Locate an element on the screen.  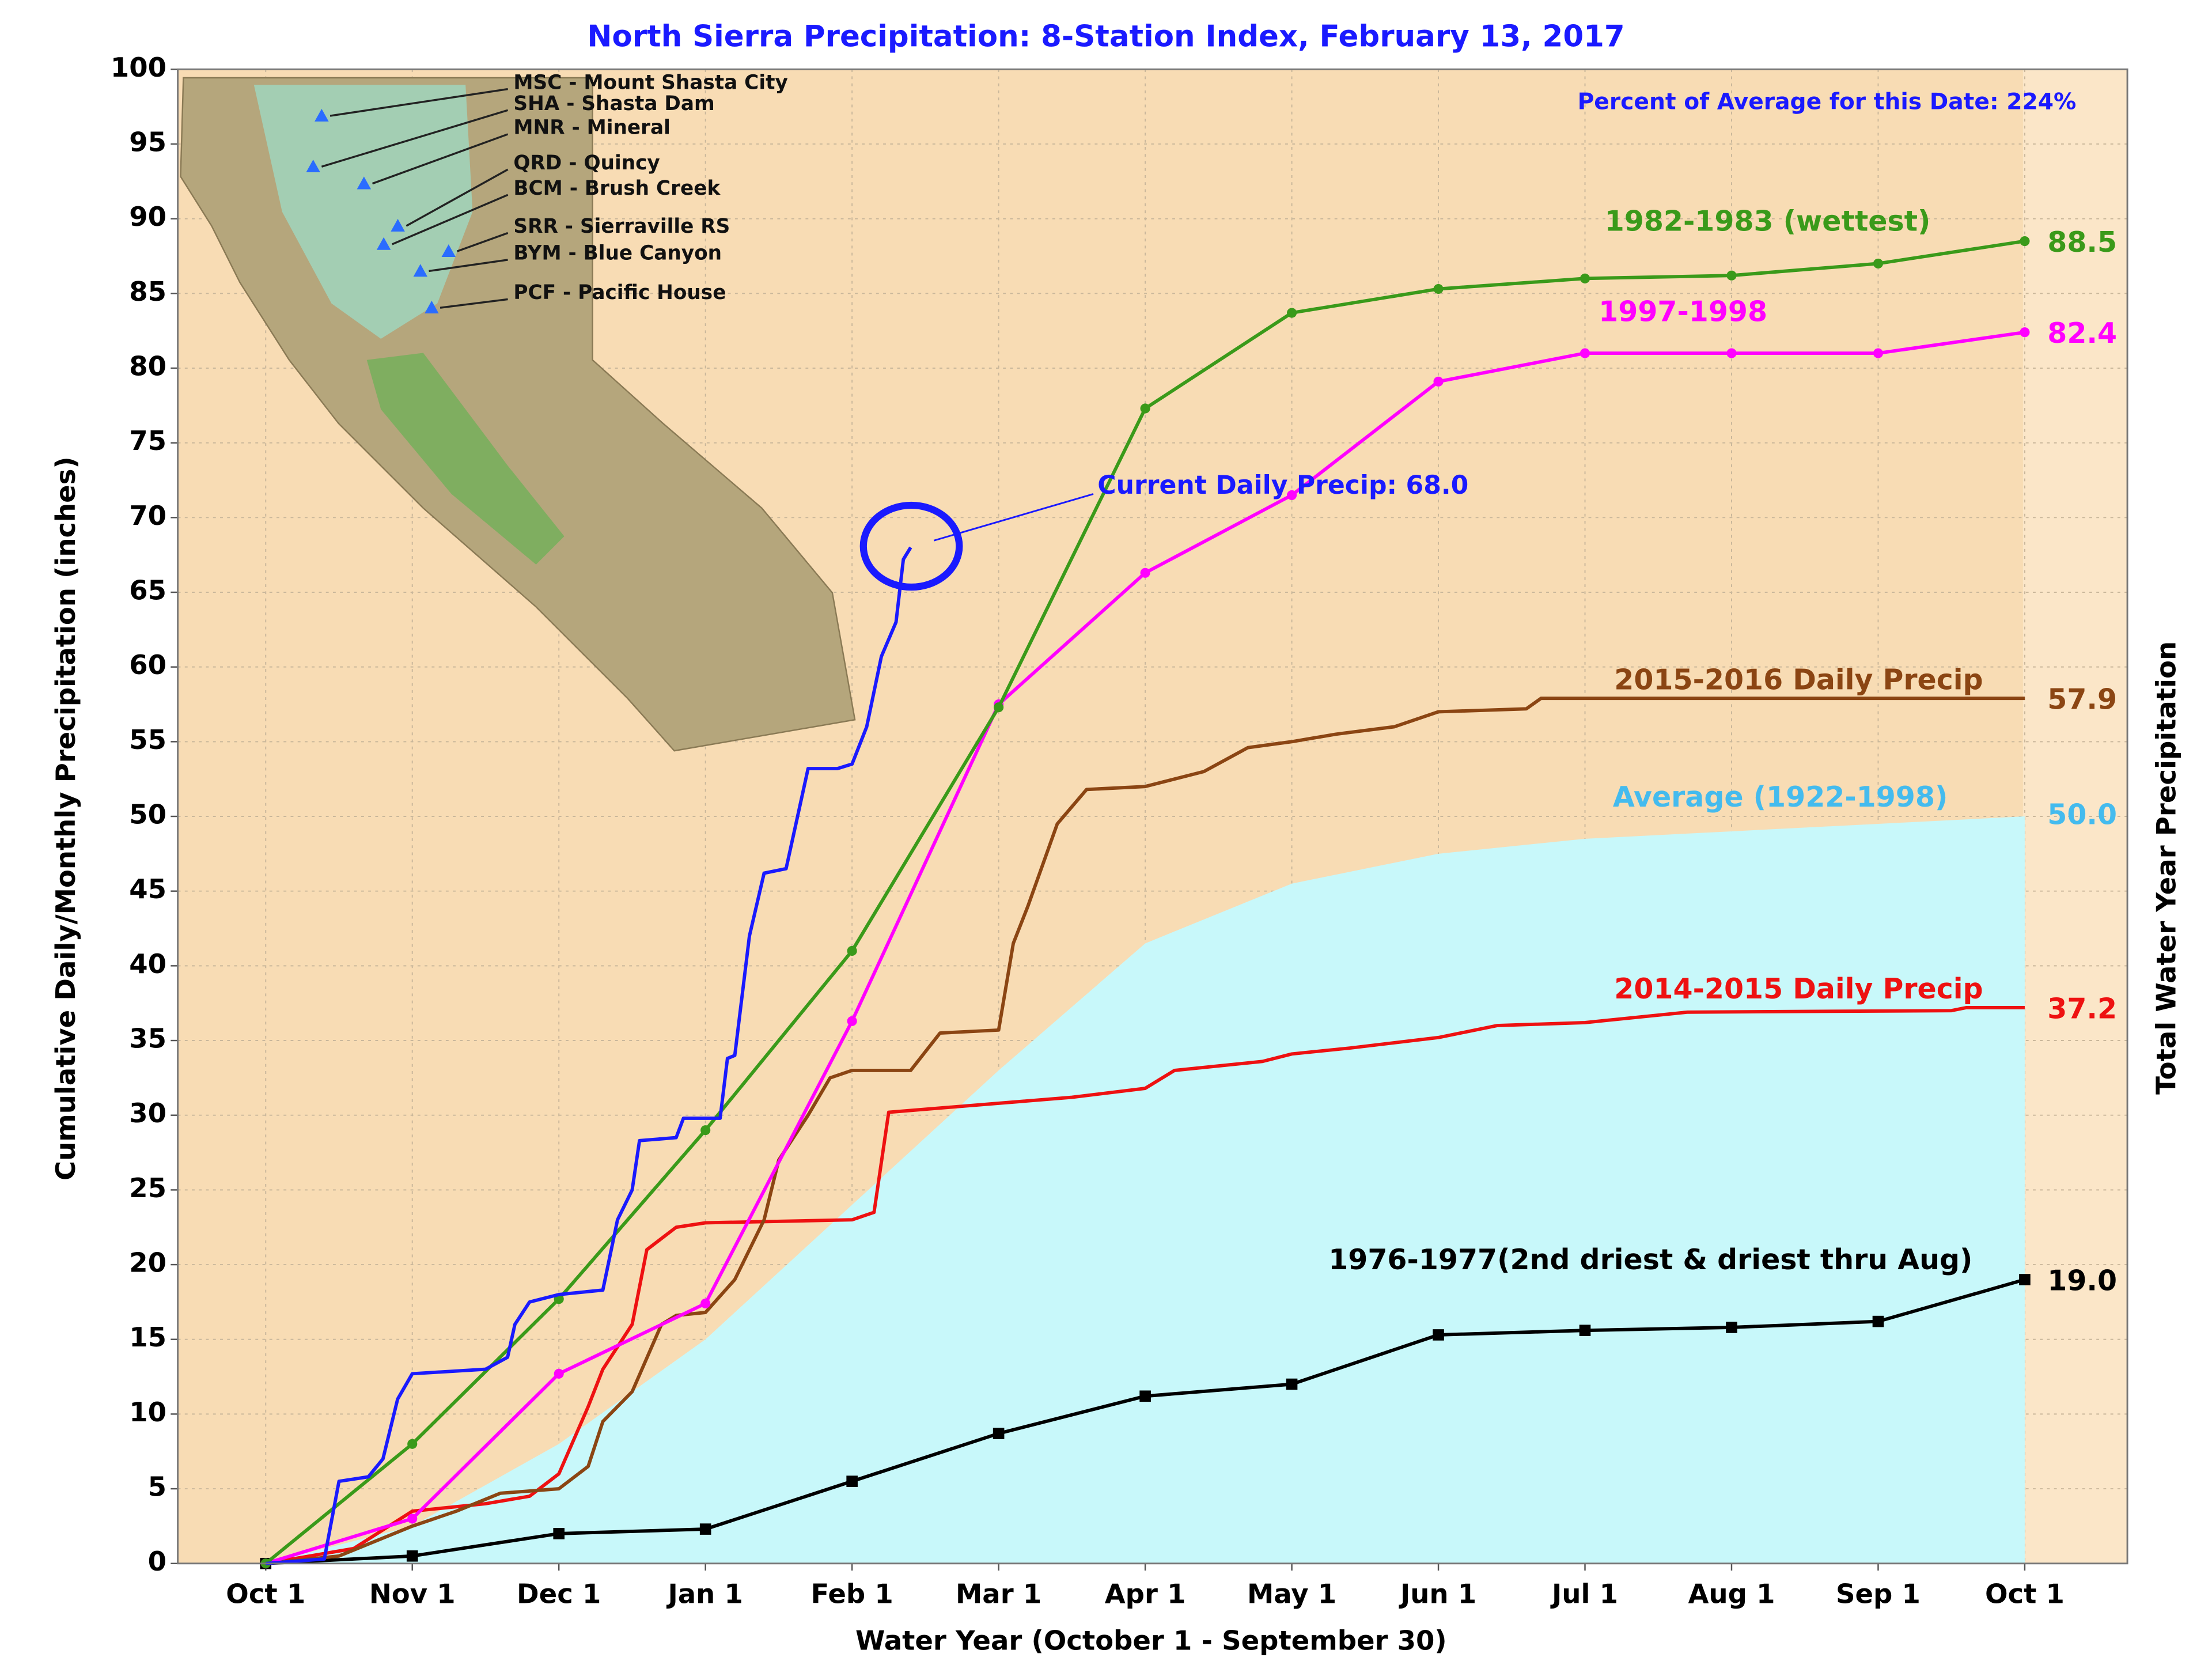
end-value-label: 37.2 is located at coordinates (2082, 1008).